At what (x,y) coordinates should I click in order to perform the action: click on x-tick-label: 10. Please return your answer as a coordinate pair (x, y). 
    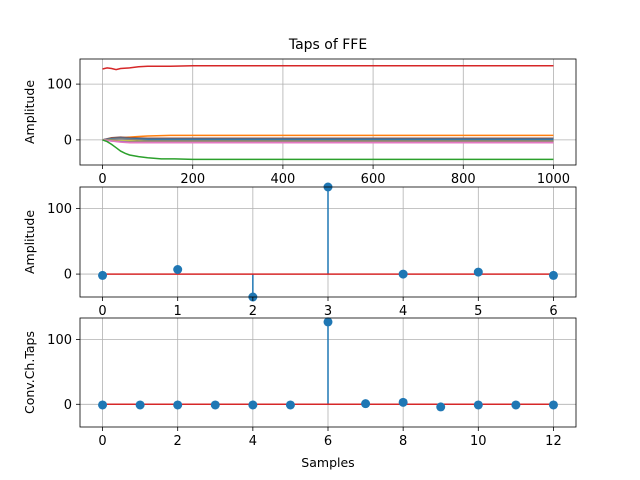
    Looking at the image, I should click on (478, 441).